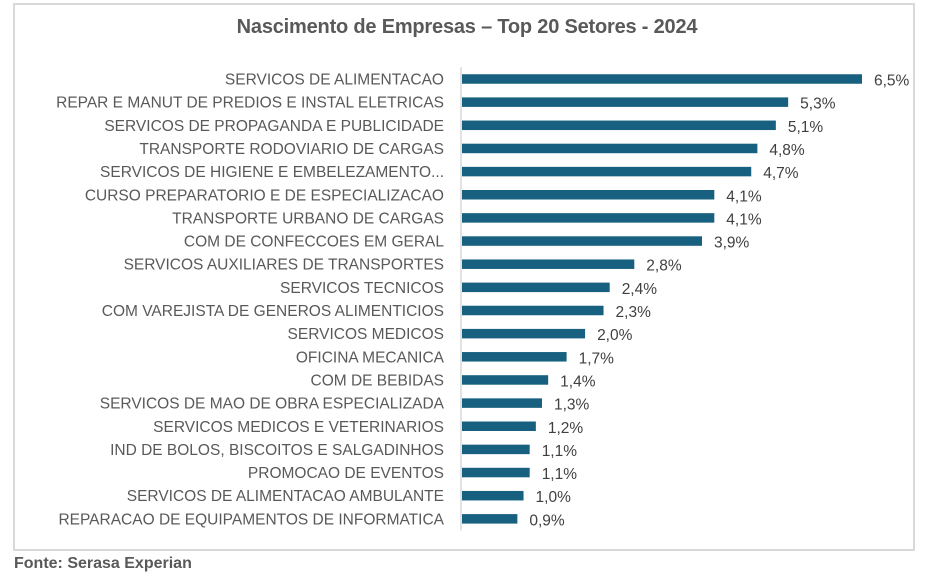 This screenshot has width=934, height=577. Describe the element at coordinates (285, 496) in the screenshot. I see `category-label: SERVICOS DE ALIMENTACAO AMBULANTE` at that location.